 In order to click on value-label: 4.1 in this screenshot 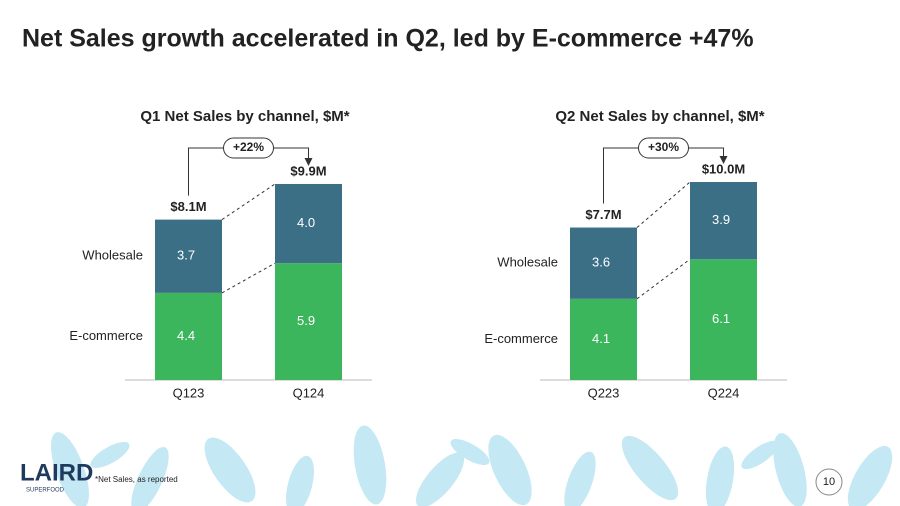, I will do `click(601, 338)`.